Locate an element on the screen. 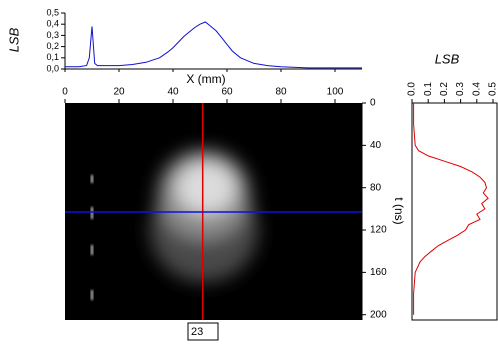 This screenshot has height=347, width=498. y-tick-label: 0,3 is located at coordinates (52, 35).